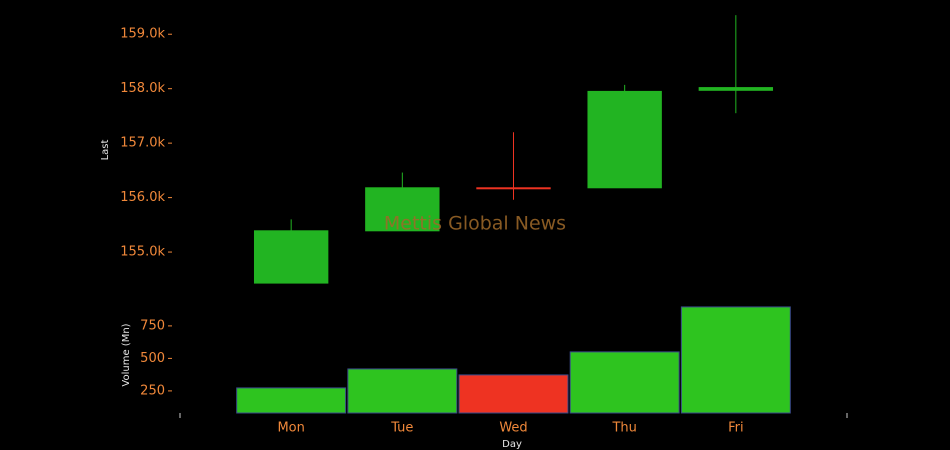  What do you see at coordinates (152, 390) in the screenshot?
I see `y-tick-label: 250` at bounding box center [152, 390].